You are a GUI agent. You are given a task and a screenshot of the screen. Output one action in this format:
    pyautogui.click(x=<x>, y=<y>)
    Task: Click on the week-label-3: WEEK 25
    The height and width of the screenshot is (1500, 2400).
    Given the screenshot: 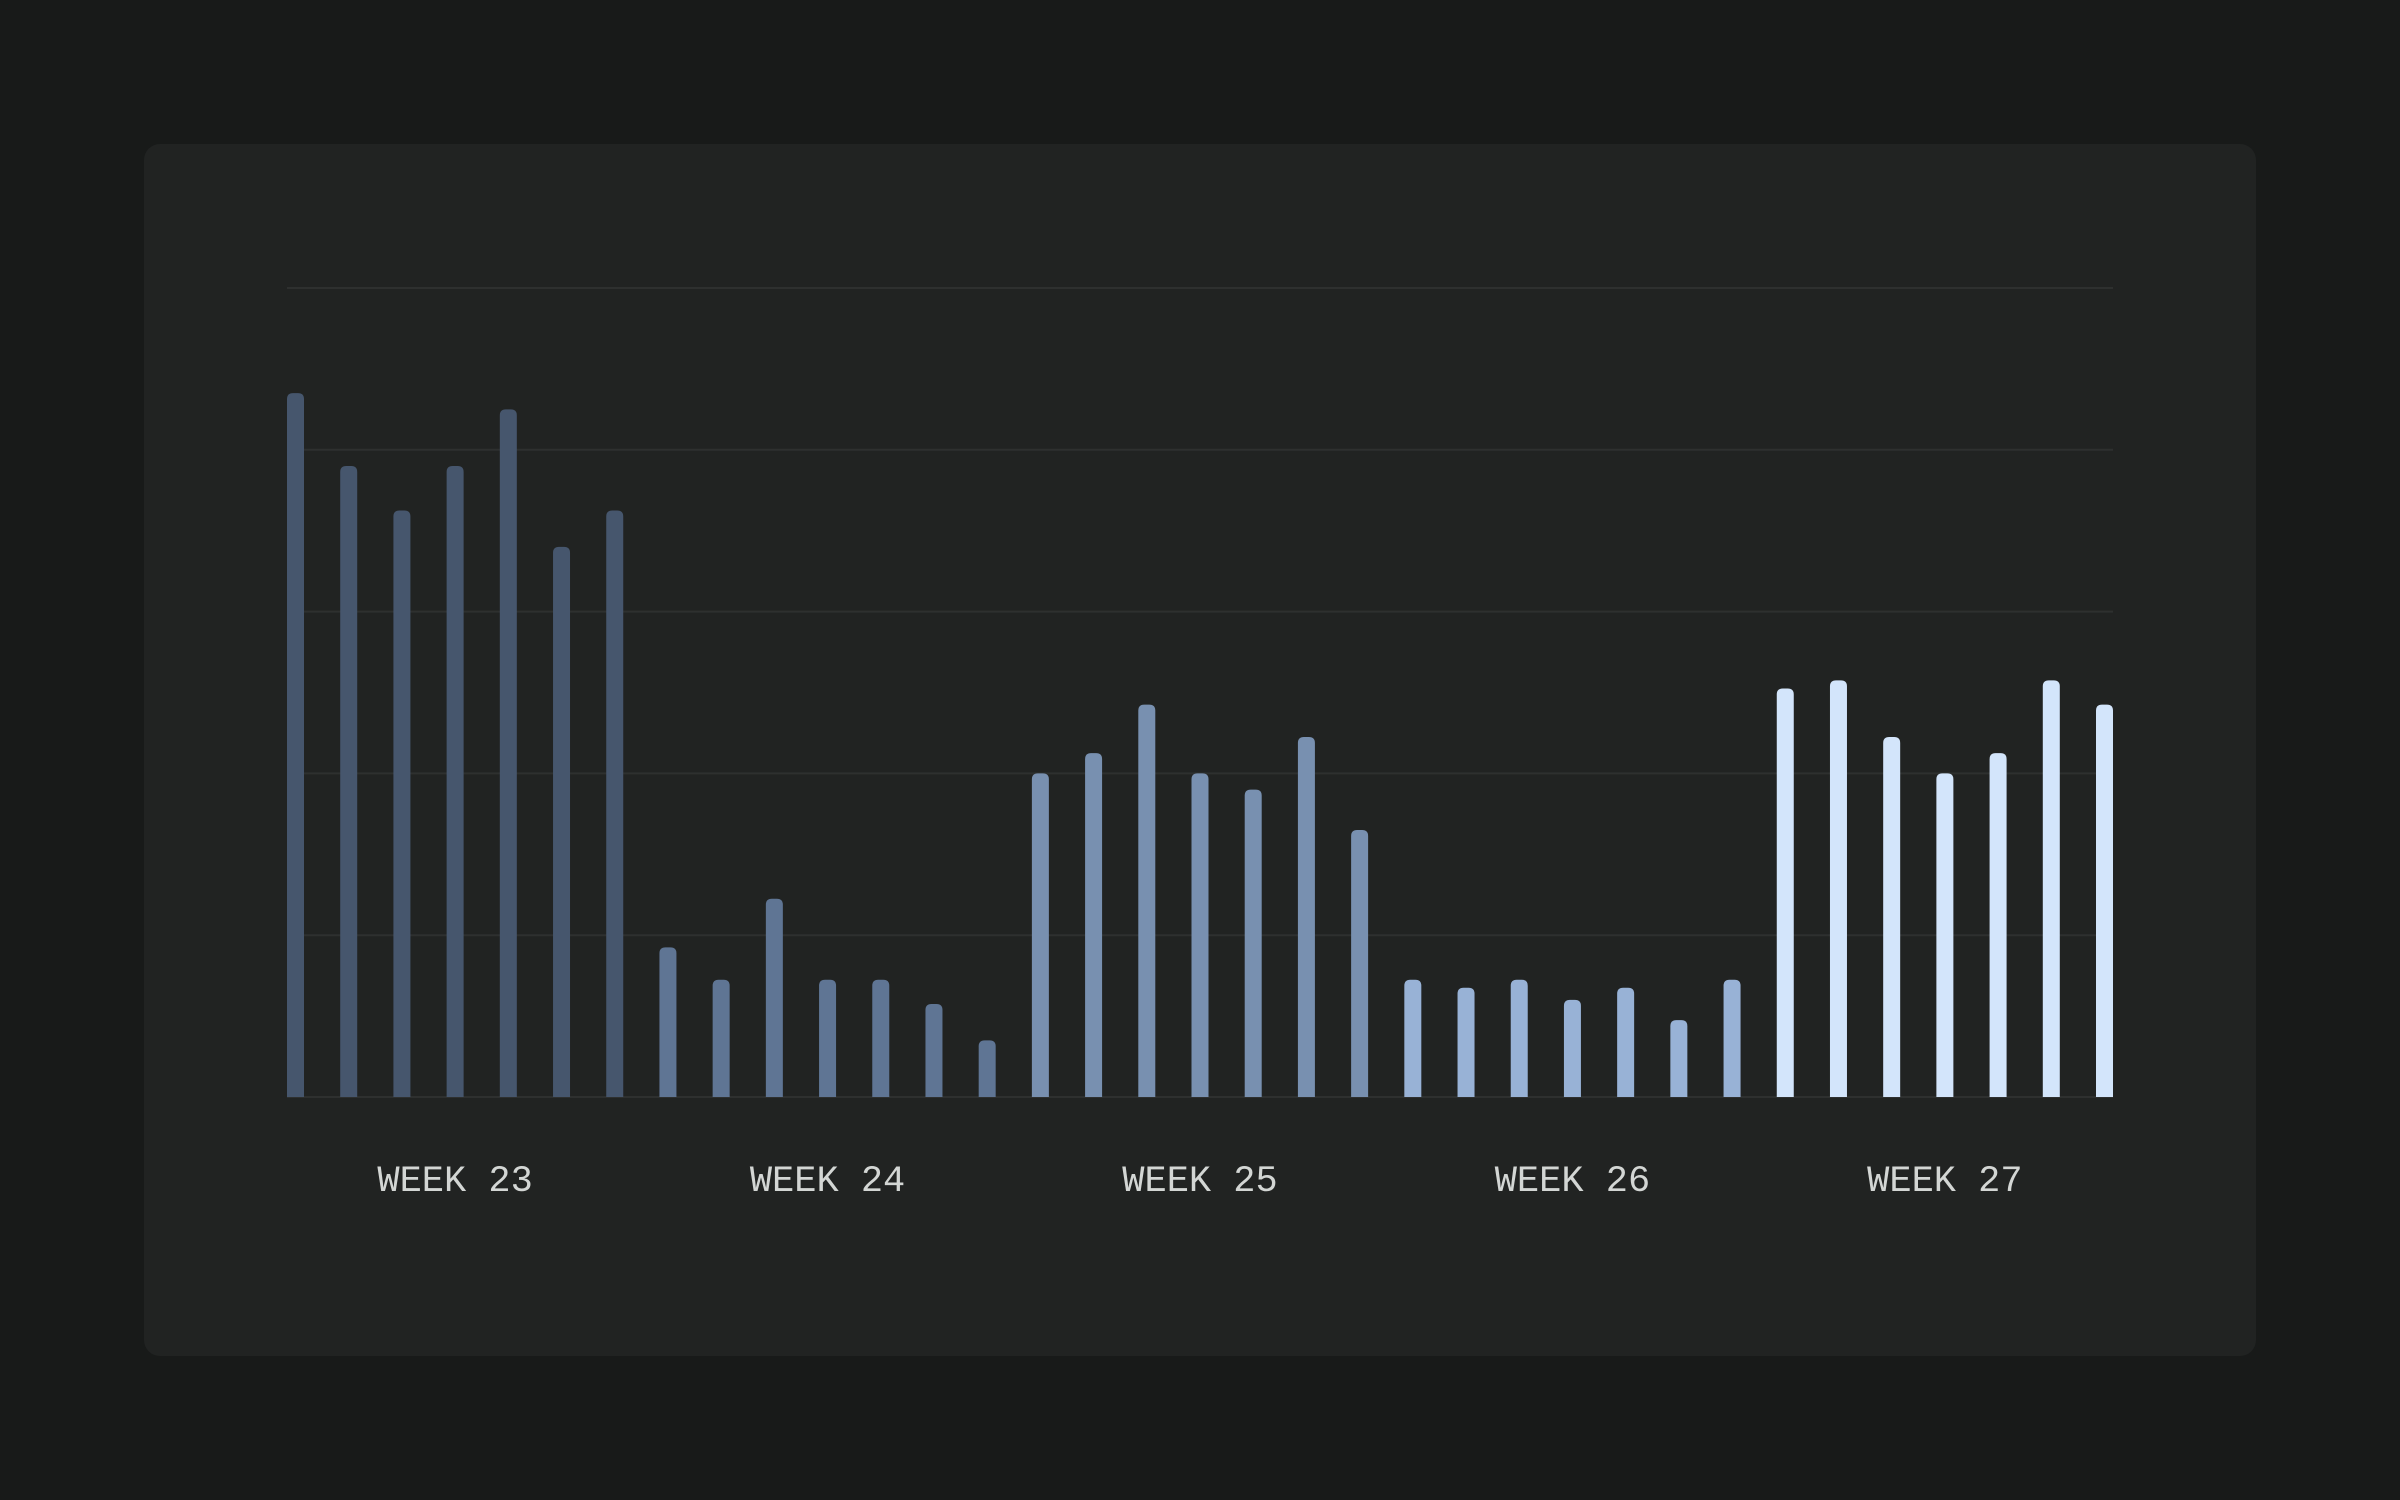 What is the action you would take?
    pyautogui.click(x=1199, y=1182)
    